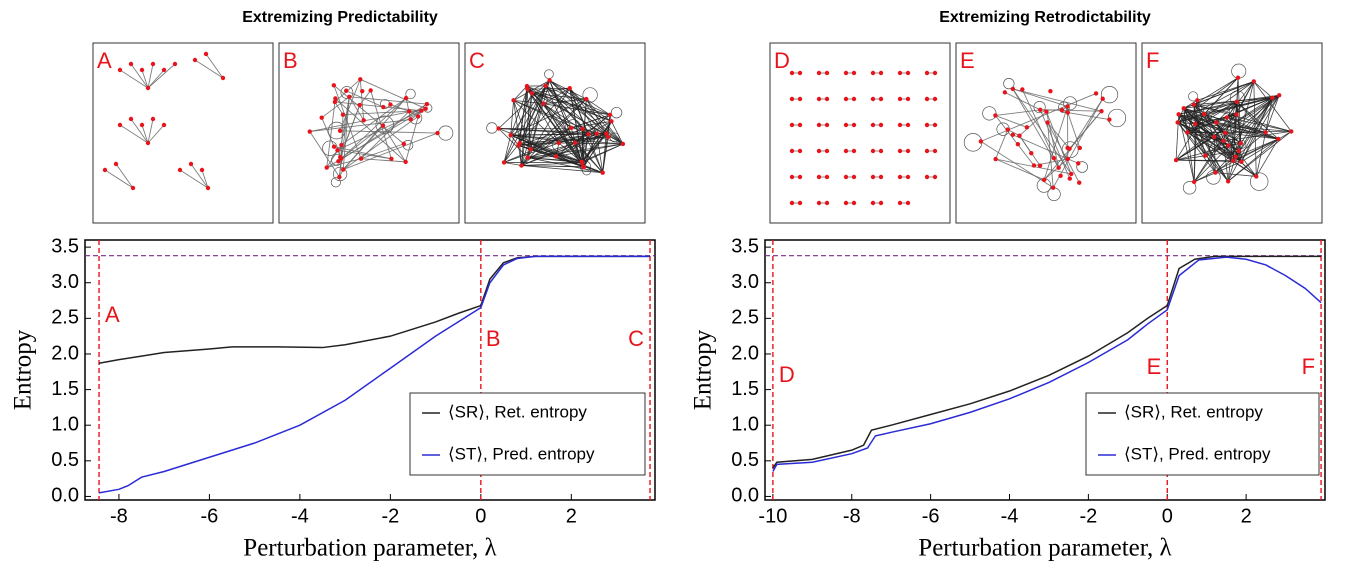 This screenshot has height=570, width=1348. Describe the element at coordinates (860, 133) in the screenshot. I see `panel-frame` at that location.